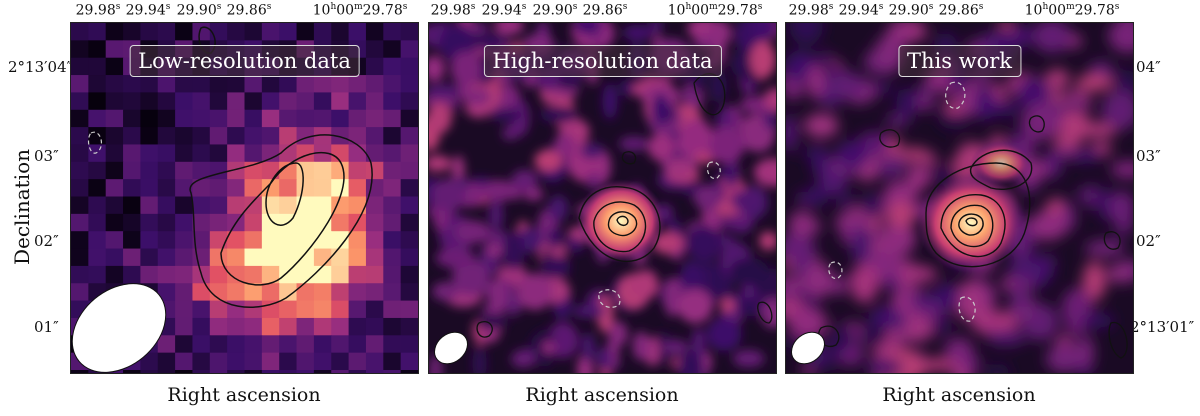 This screenshot has height=416, width=1200. Describe the element at coordinates (1148, 241) in the screenshot. I see `dec-tick-right-2: 02″` at that location.